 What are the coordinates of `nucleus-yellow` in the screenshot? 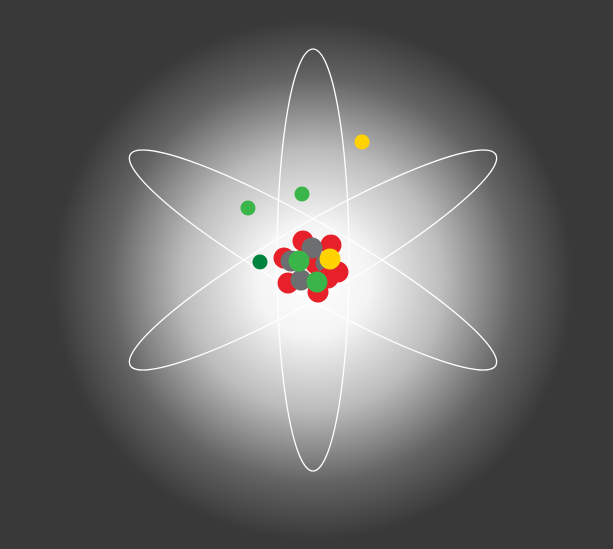 It's located at (330, 259).